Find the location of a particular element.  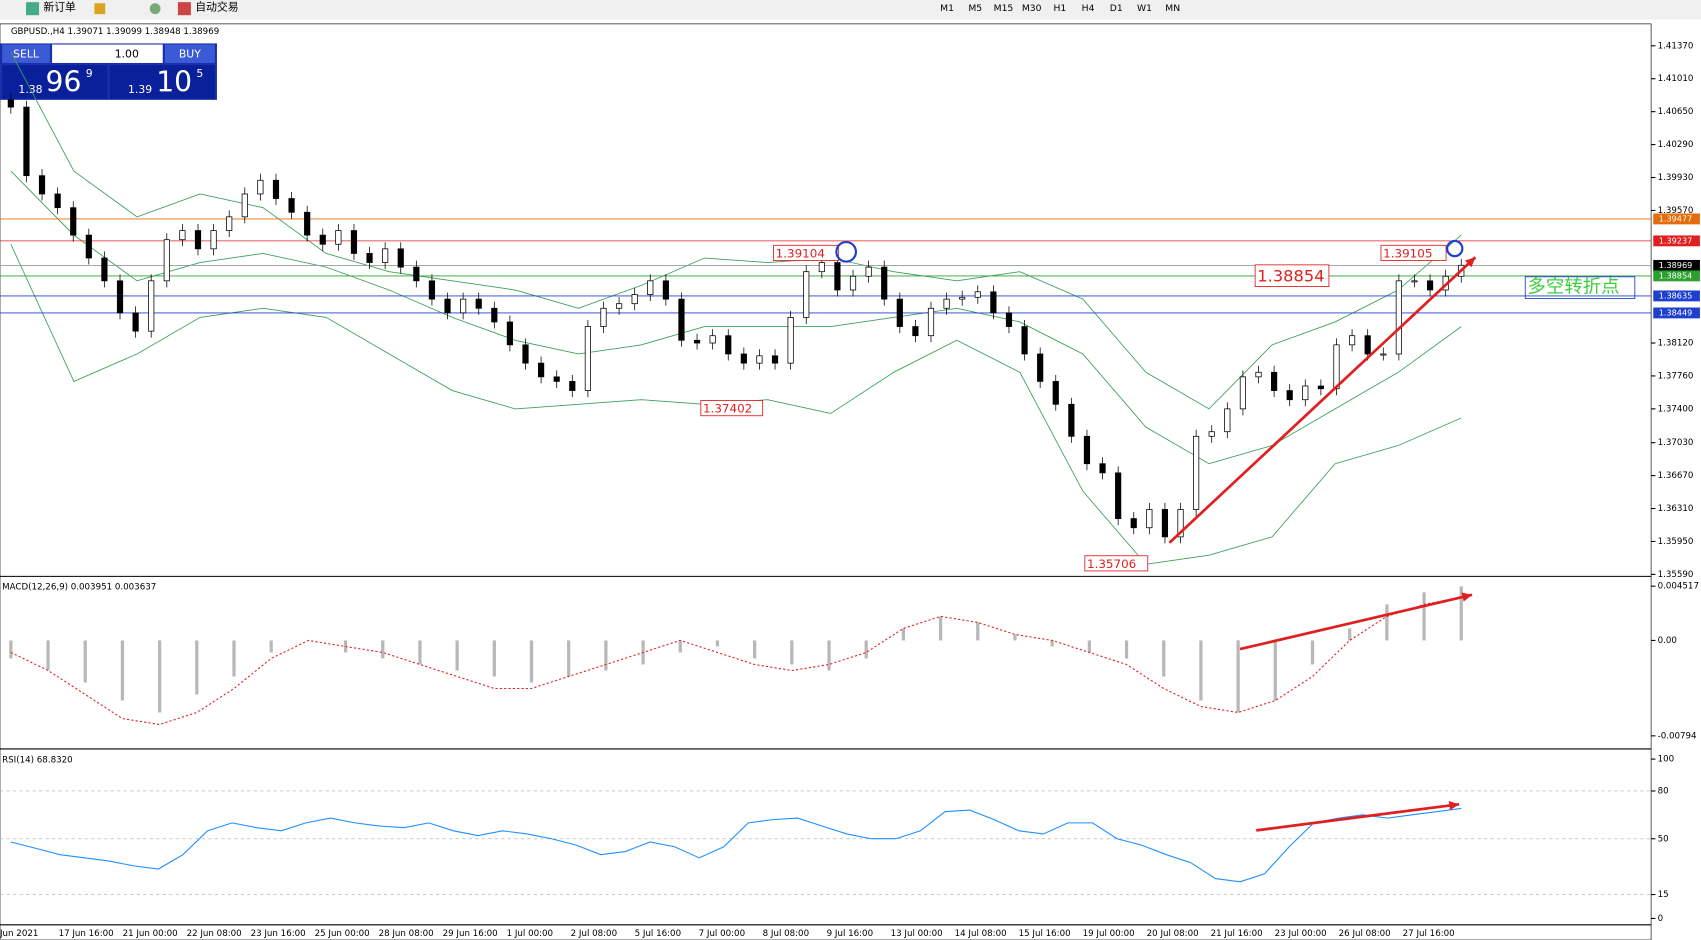

y-tick-label: 1.39570 is located at coordinates (1676, 211).